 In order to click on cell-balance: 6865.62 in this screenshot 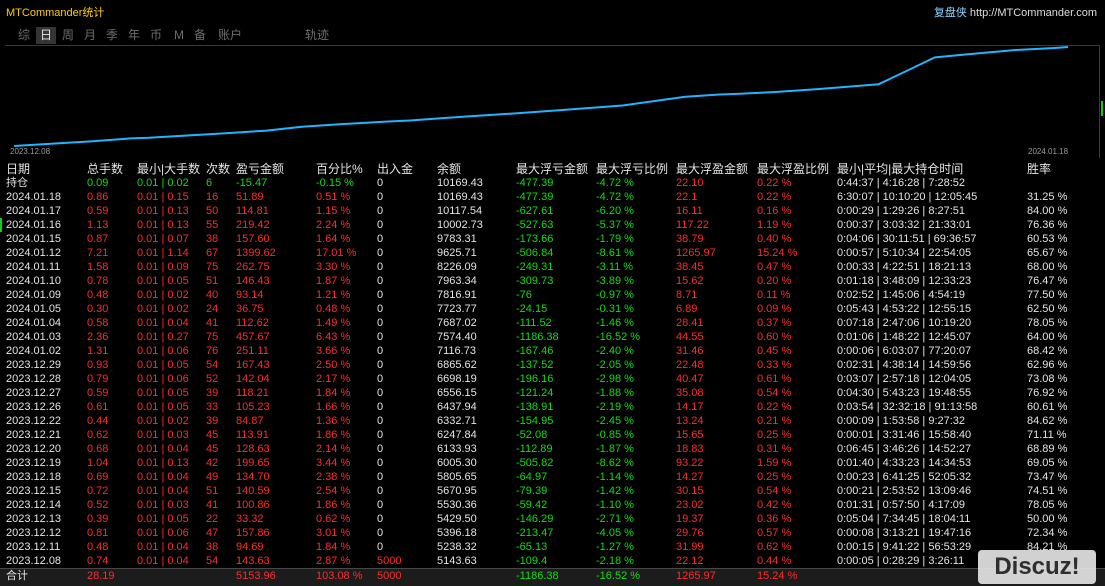, I will do `click(457, 365)`.